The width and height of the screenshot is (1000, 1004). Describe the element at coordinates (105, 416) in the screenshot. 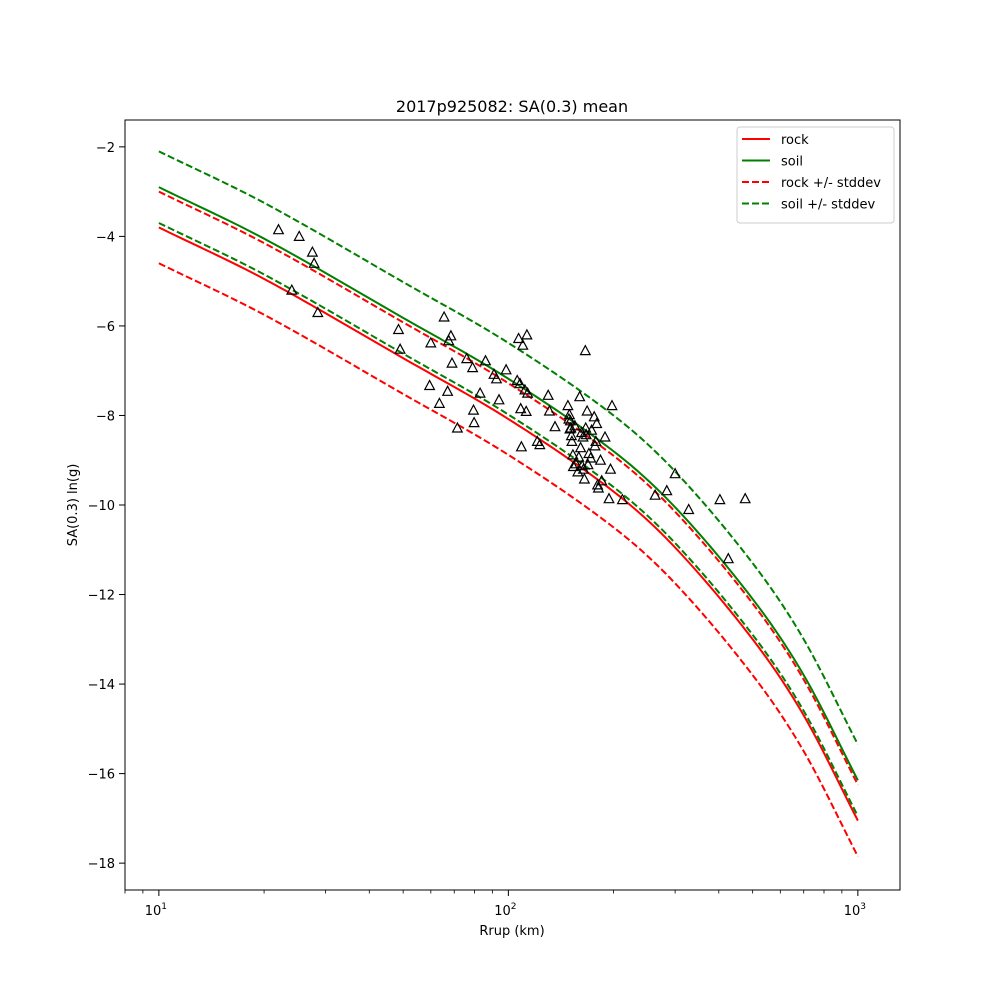

I see `y-tick-label: −8` at that location.